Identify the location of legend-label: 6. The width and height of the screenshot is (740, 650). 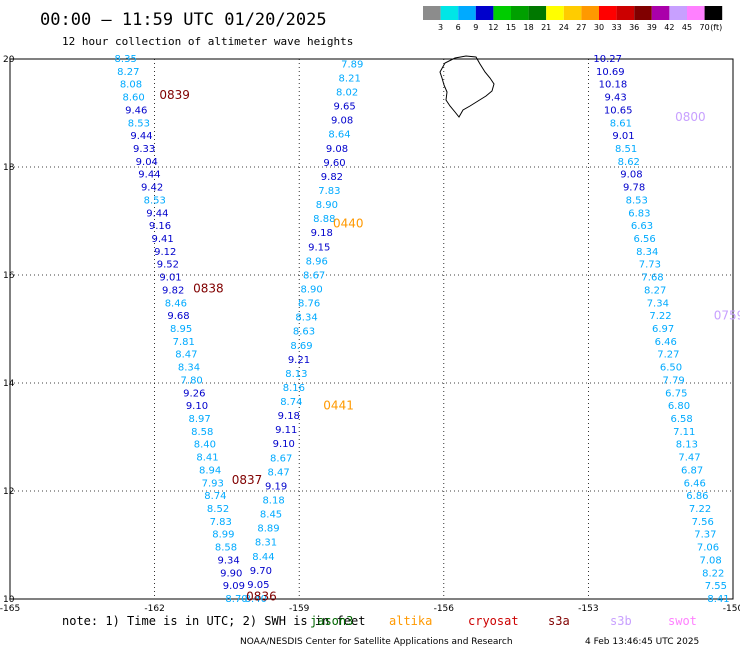
(458, 27).